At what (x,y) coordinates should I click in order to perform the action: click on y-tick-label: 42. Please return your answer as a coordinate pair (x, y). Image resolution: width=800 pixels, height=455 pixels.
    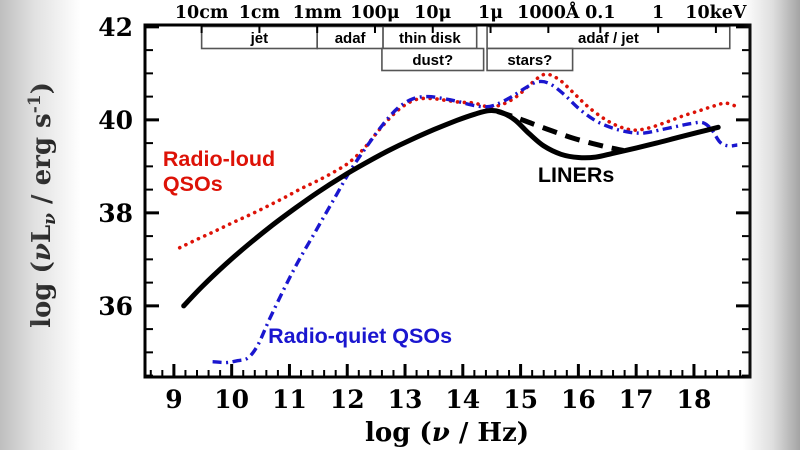
    Looking at the image, I should click on (115, 27).